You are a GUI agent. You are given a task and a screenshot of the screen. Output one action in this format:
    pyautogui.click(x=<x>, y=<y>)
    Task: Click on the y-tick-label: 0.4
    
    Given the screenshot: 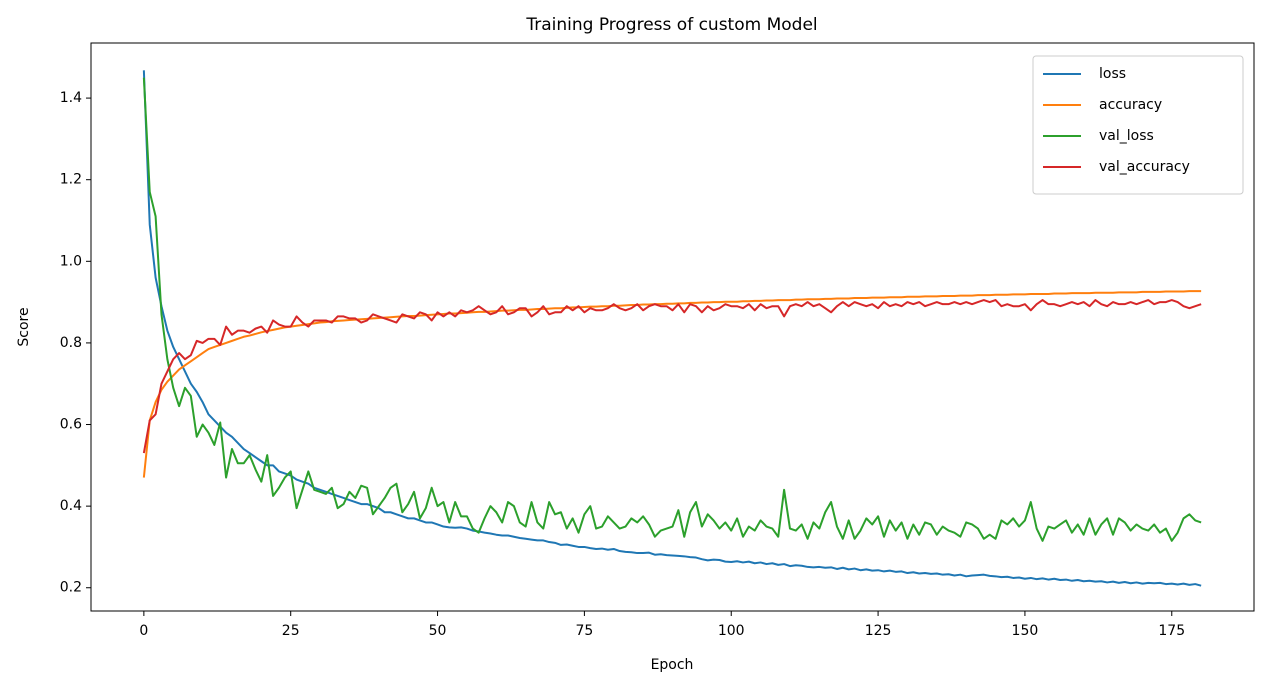 What is the action you would take?
    pyautogui.click(x=71, y=506)
    